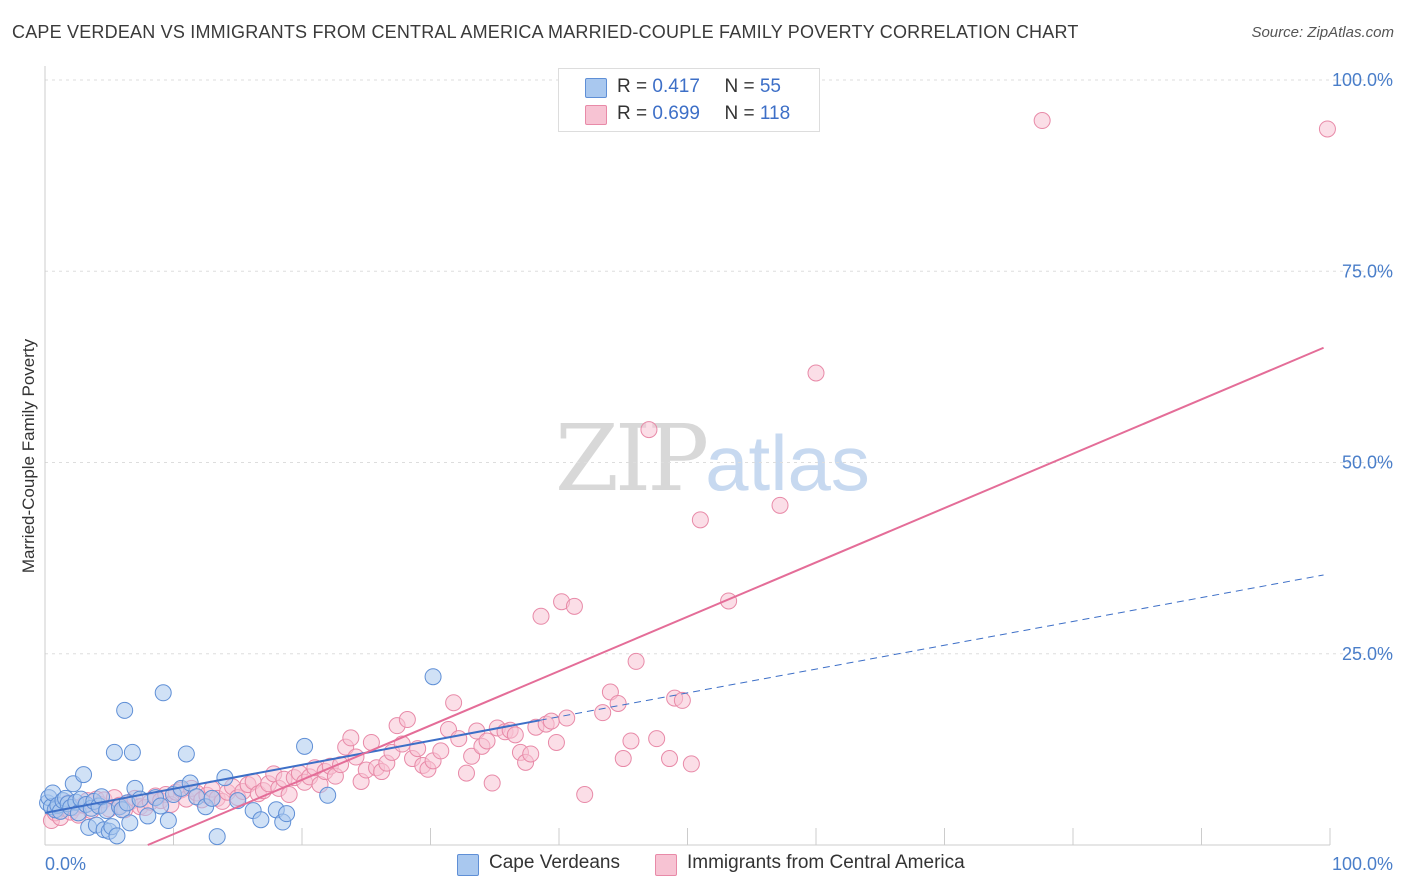  I want to click on y-tick-label: 50.0%, so click(1367, 463).